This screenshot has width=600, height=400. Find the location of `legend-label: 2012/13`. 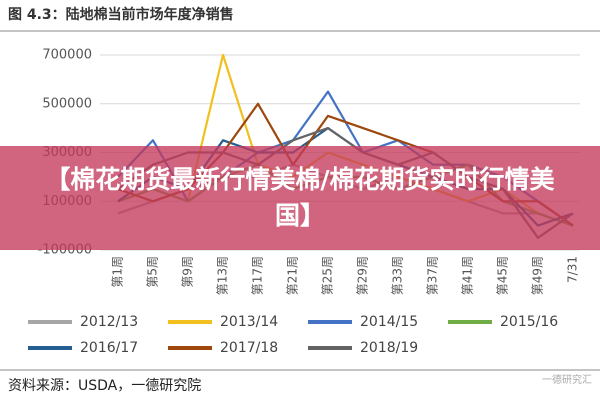

legend-label: 2012/13 is located at coordinates (109, 322).